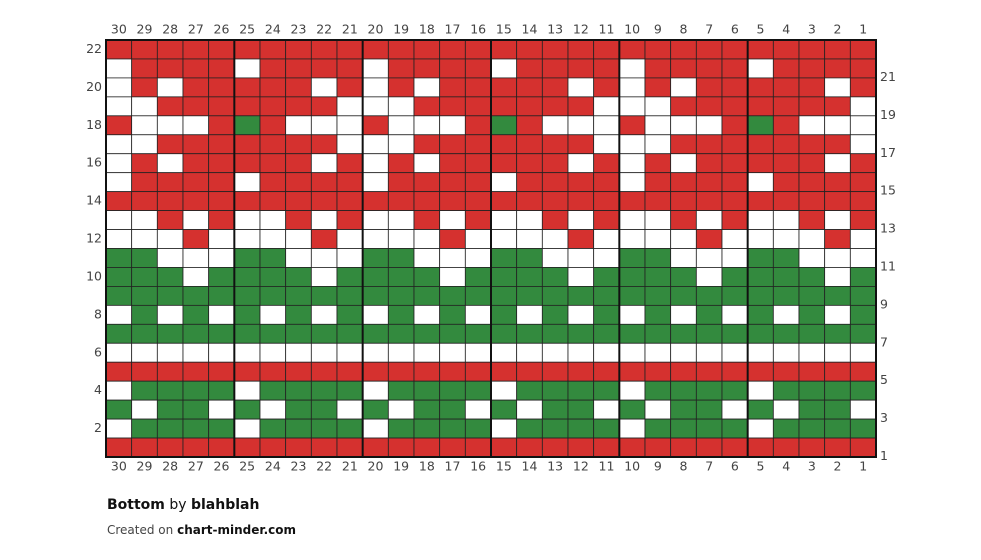 This screenshot has height=560, width=981. I want to click on column-number-bottom: 17, so click(453, 466).